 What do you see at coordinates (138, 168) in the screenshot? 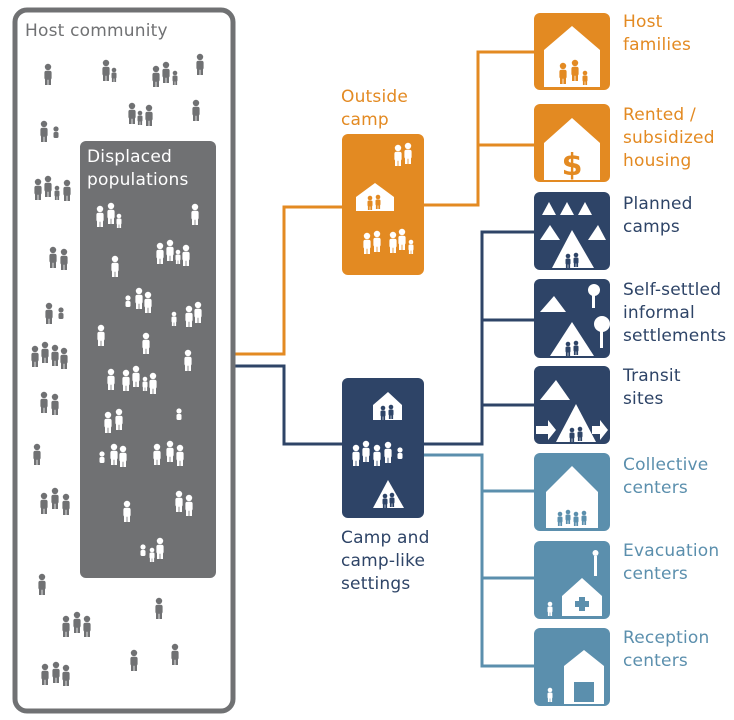
I see `displaced-populations-label: Displaced populations` at bounding box center [138, 168].